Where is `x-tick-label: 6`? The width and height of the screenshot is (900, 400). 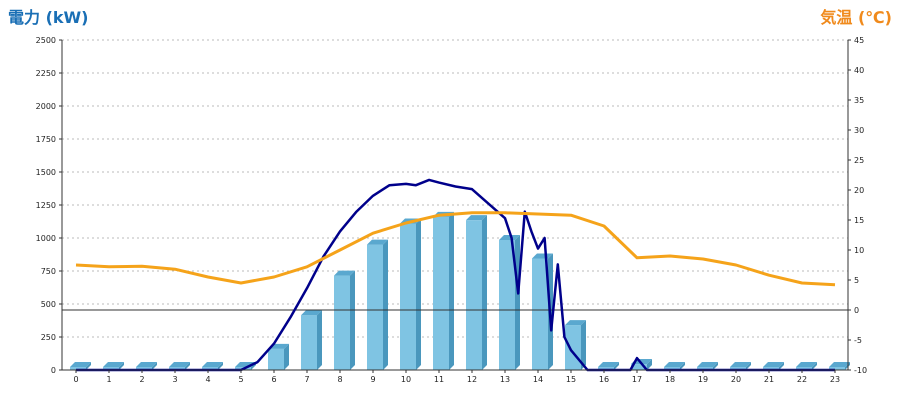 x-tick-label: 6 is located at coordinates (273, 379).